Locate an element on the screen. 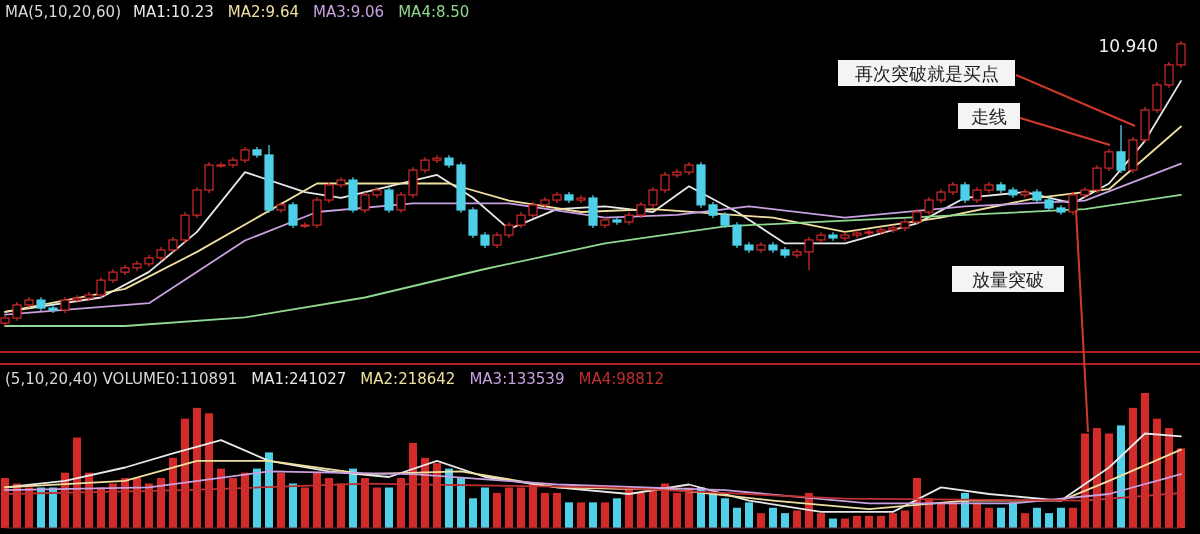 The image size is (1200, 534). text: MA2:218642 is located at coordinates (408, 379).